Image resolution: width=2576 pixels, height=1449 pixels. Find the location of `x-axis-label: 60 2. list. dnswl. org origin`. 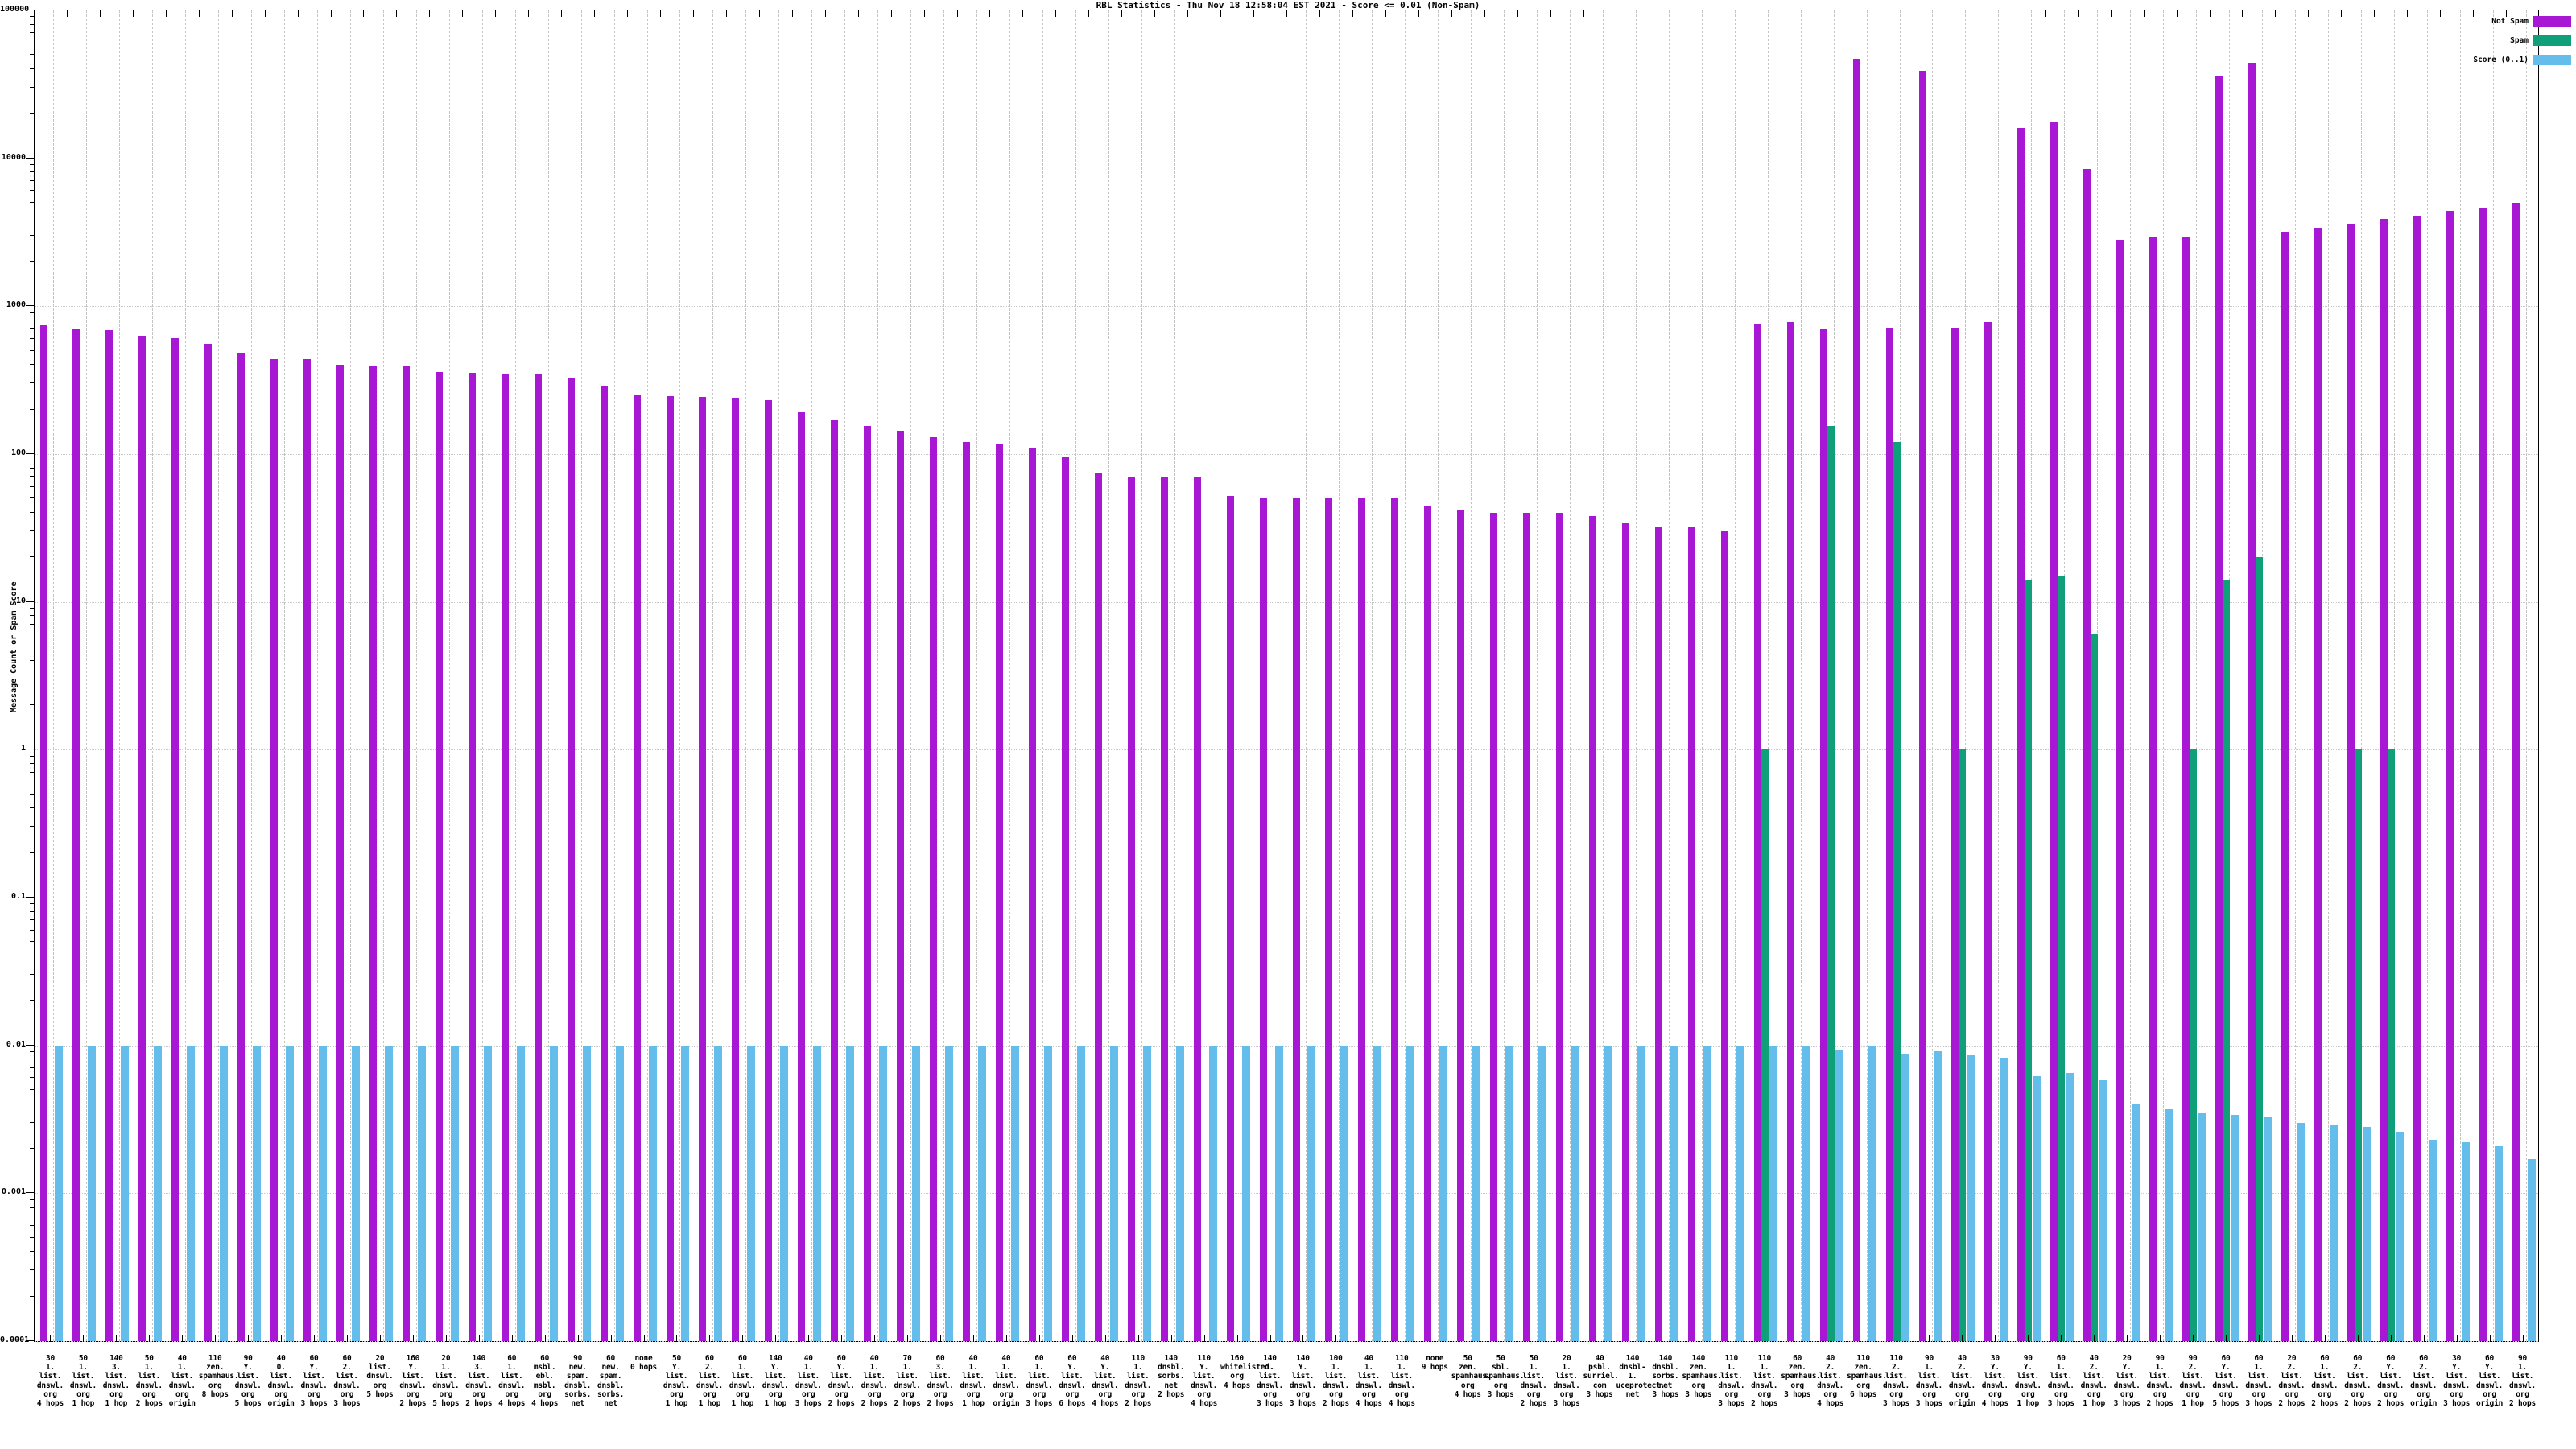

x-axis-label: 60 2. list. dnswl. org origin is located at coordinates (2424, 1381).